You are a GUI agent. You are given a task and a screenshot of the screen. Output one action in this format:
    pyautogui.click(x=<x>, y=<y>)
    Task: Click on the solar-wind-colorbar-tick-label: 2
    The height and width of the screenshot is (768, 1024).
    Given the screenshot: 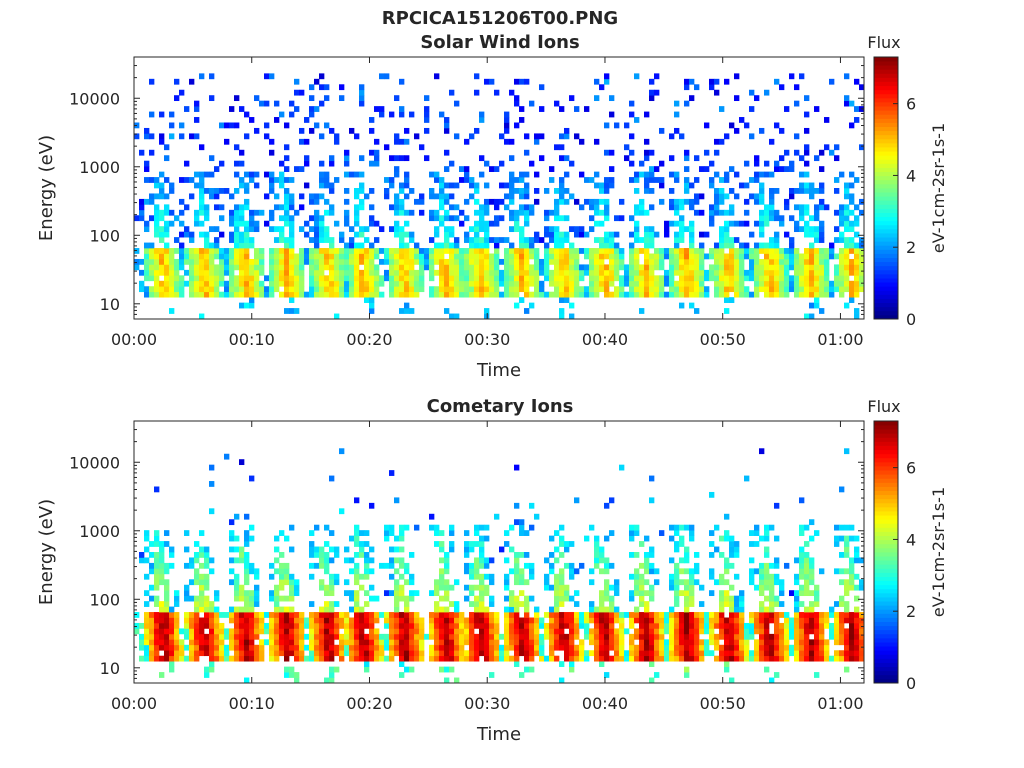 What is the action you would take?
    pyautogui.click(x=911, y=247)
    